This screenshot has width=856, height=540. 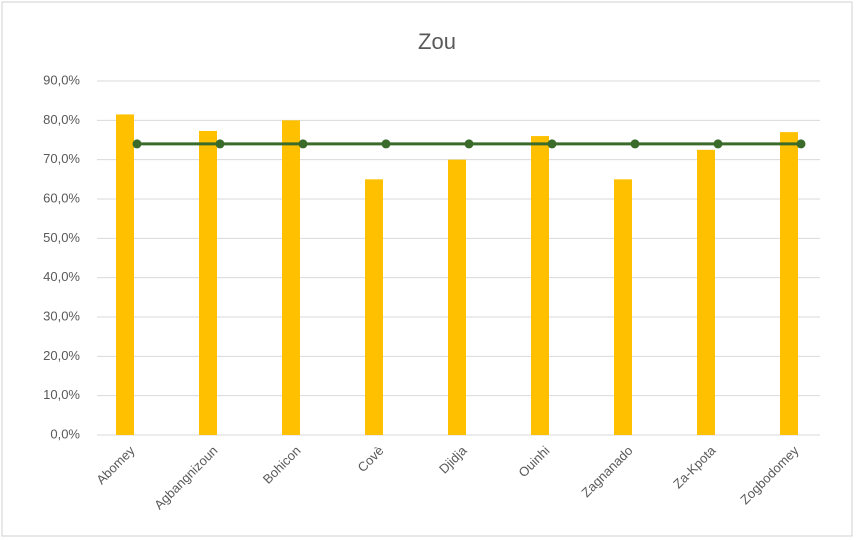 I want to click on y-tick-label: 20,0%, so click(x=61, y=355).